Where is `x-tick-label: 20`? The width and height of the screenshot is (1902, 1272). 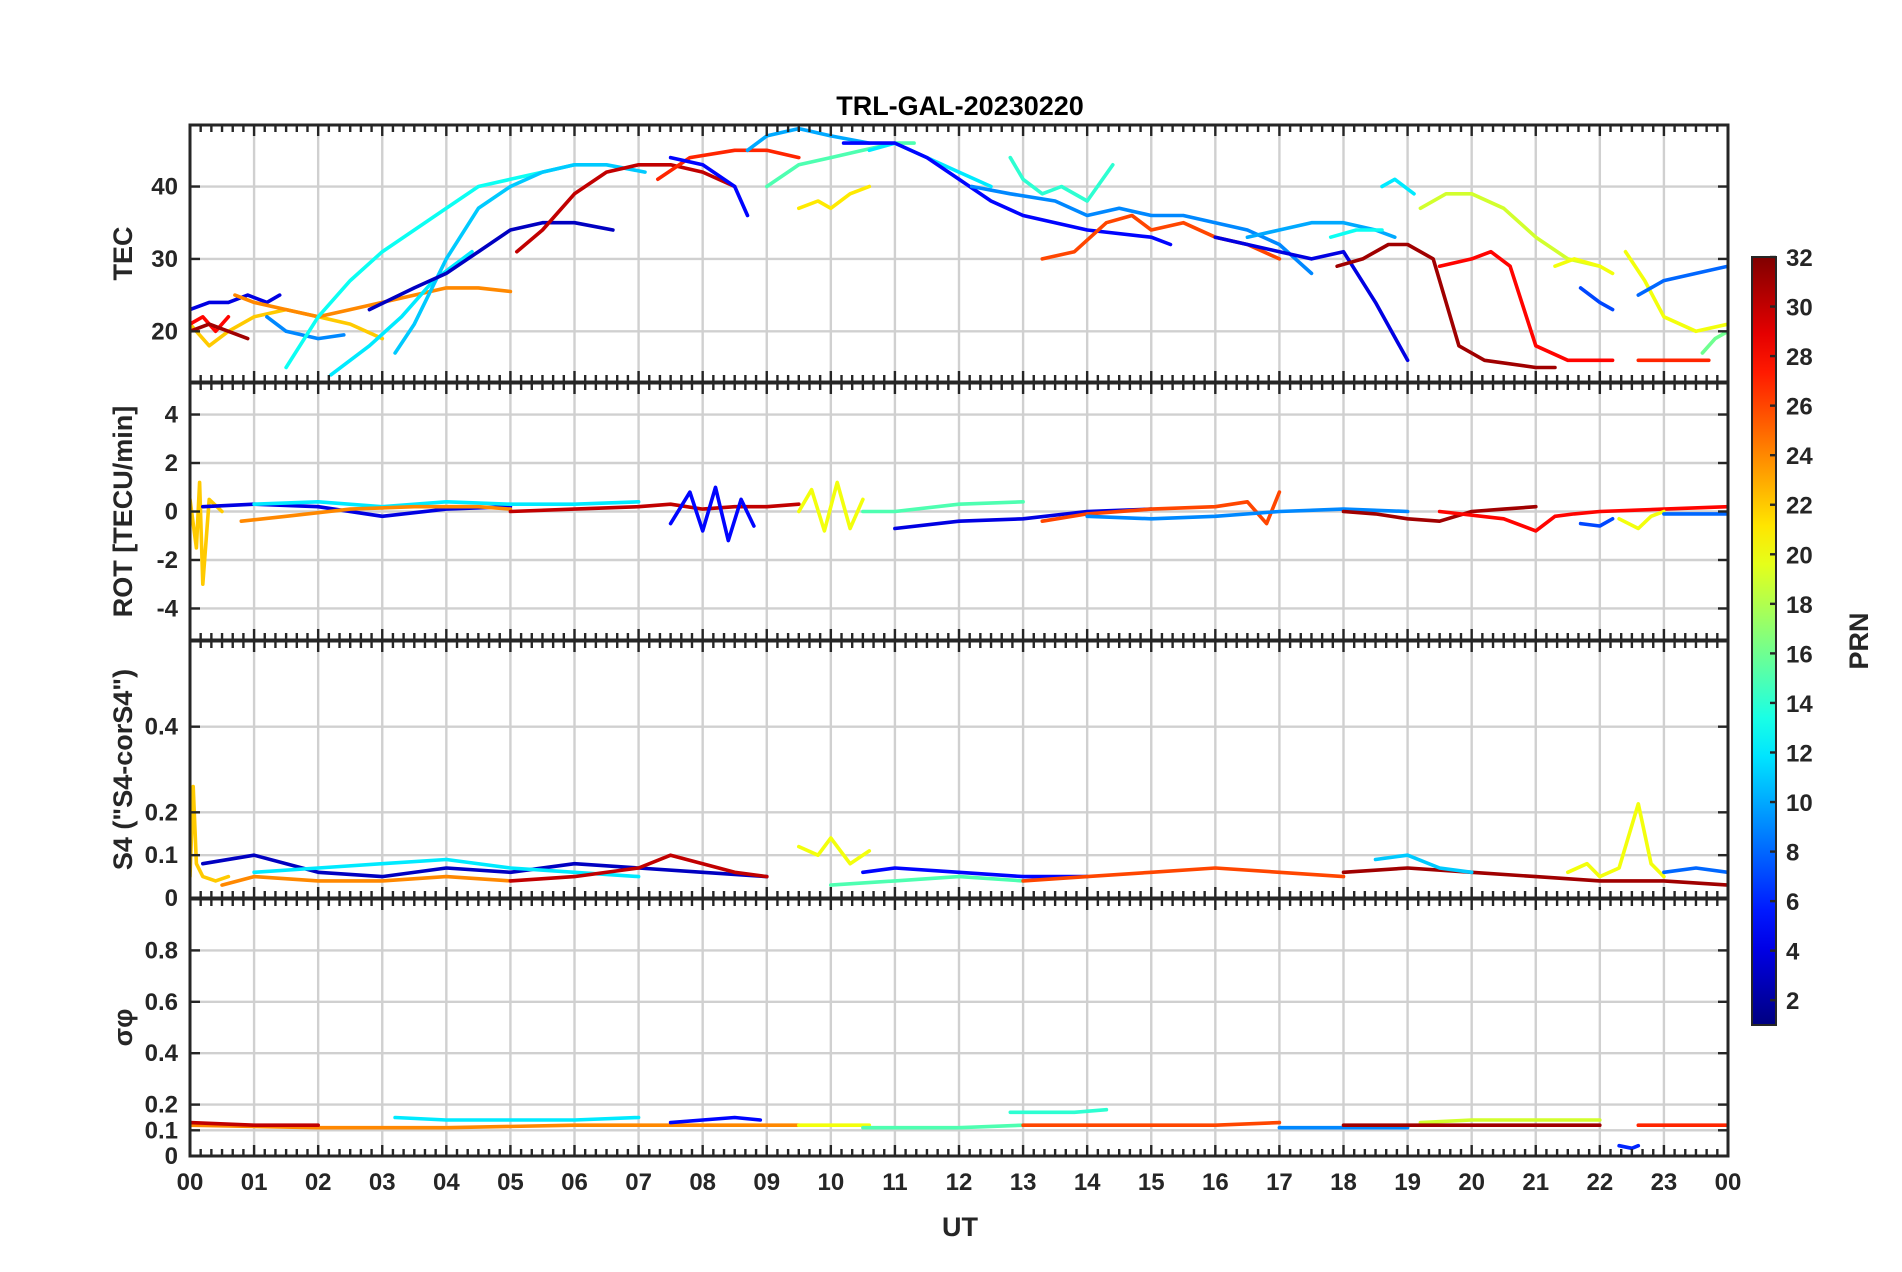 x-tick-label: 20 is located at coordinates (1471, 1182).